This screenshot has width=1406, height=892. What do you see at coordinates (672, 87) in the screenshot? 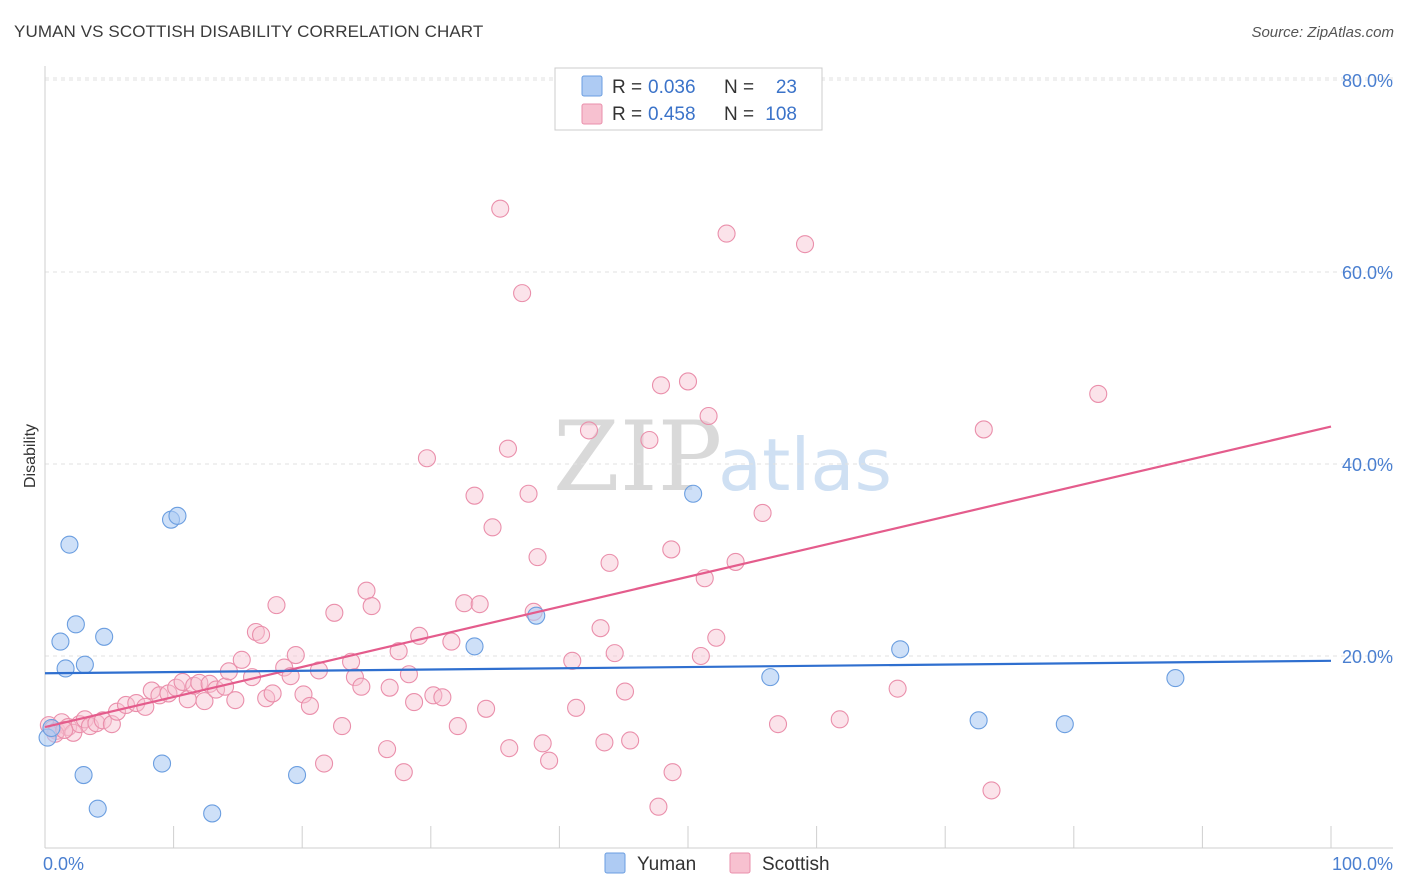
I see `legend-r-value-yuman: 0.036` at bounding box center [672, 87].